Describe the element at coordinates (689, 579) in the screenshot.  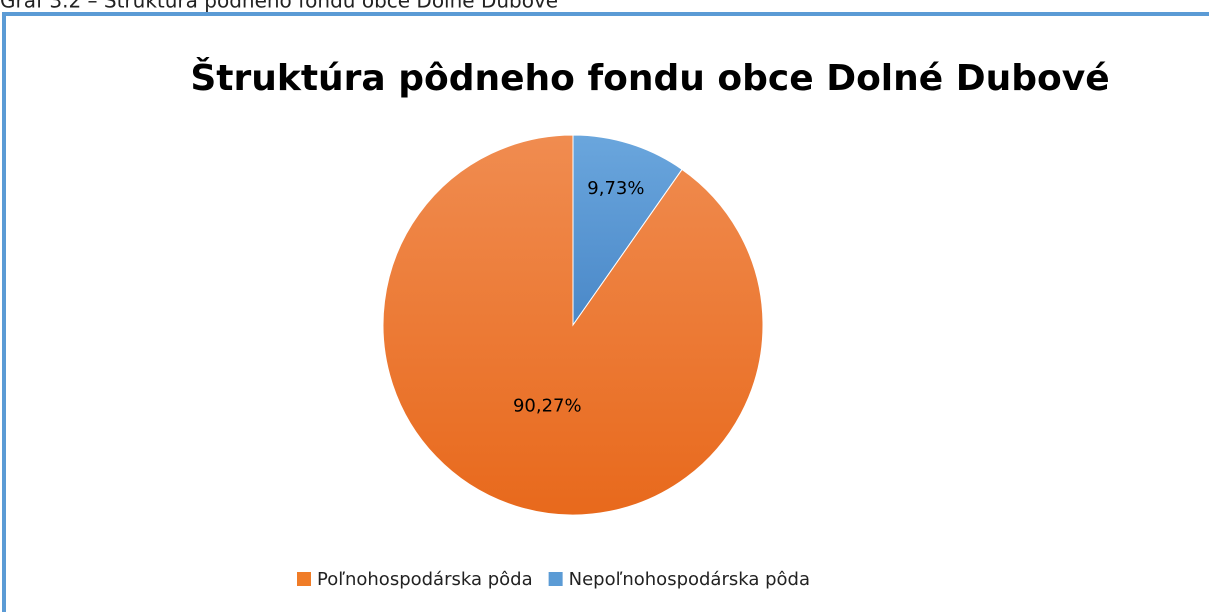
I see `legend-label: Nepoľnohospodárska pôda` at that location.